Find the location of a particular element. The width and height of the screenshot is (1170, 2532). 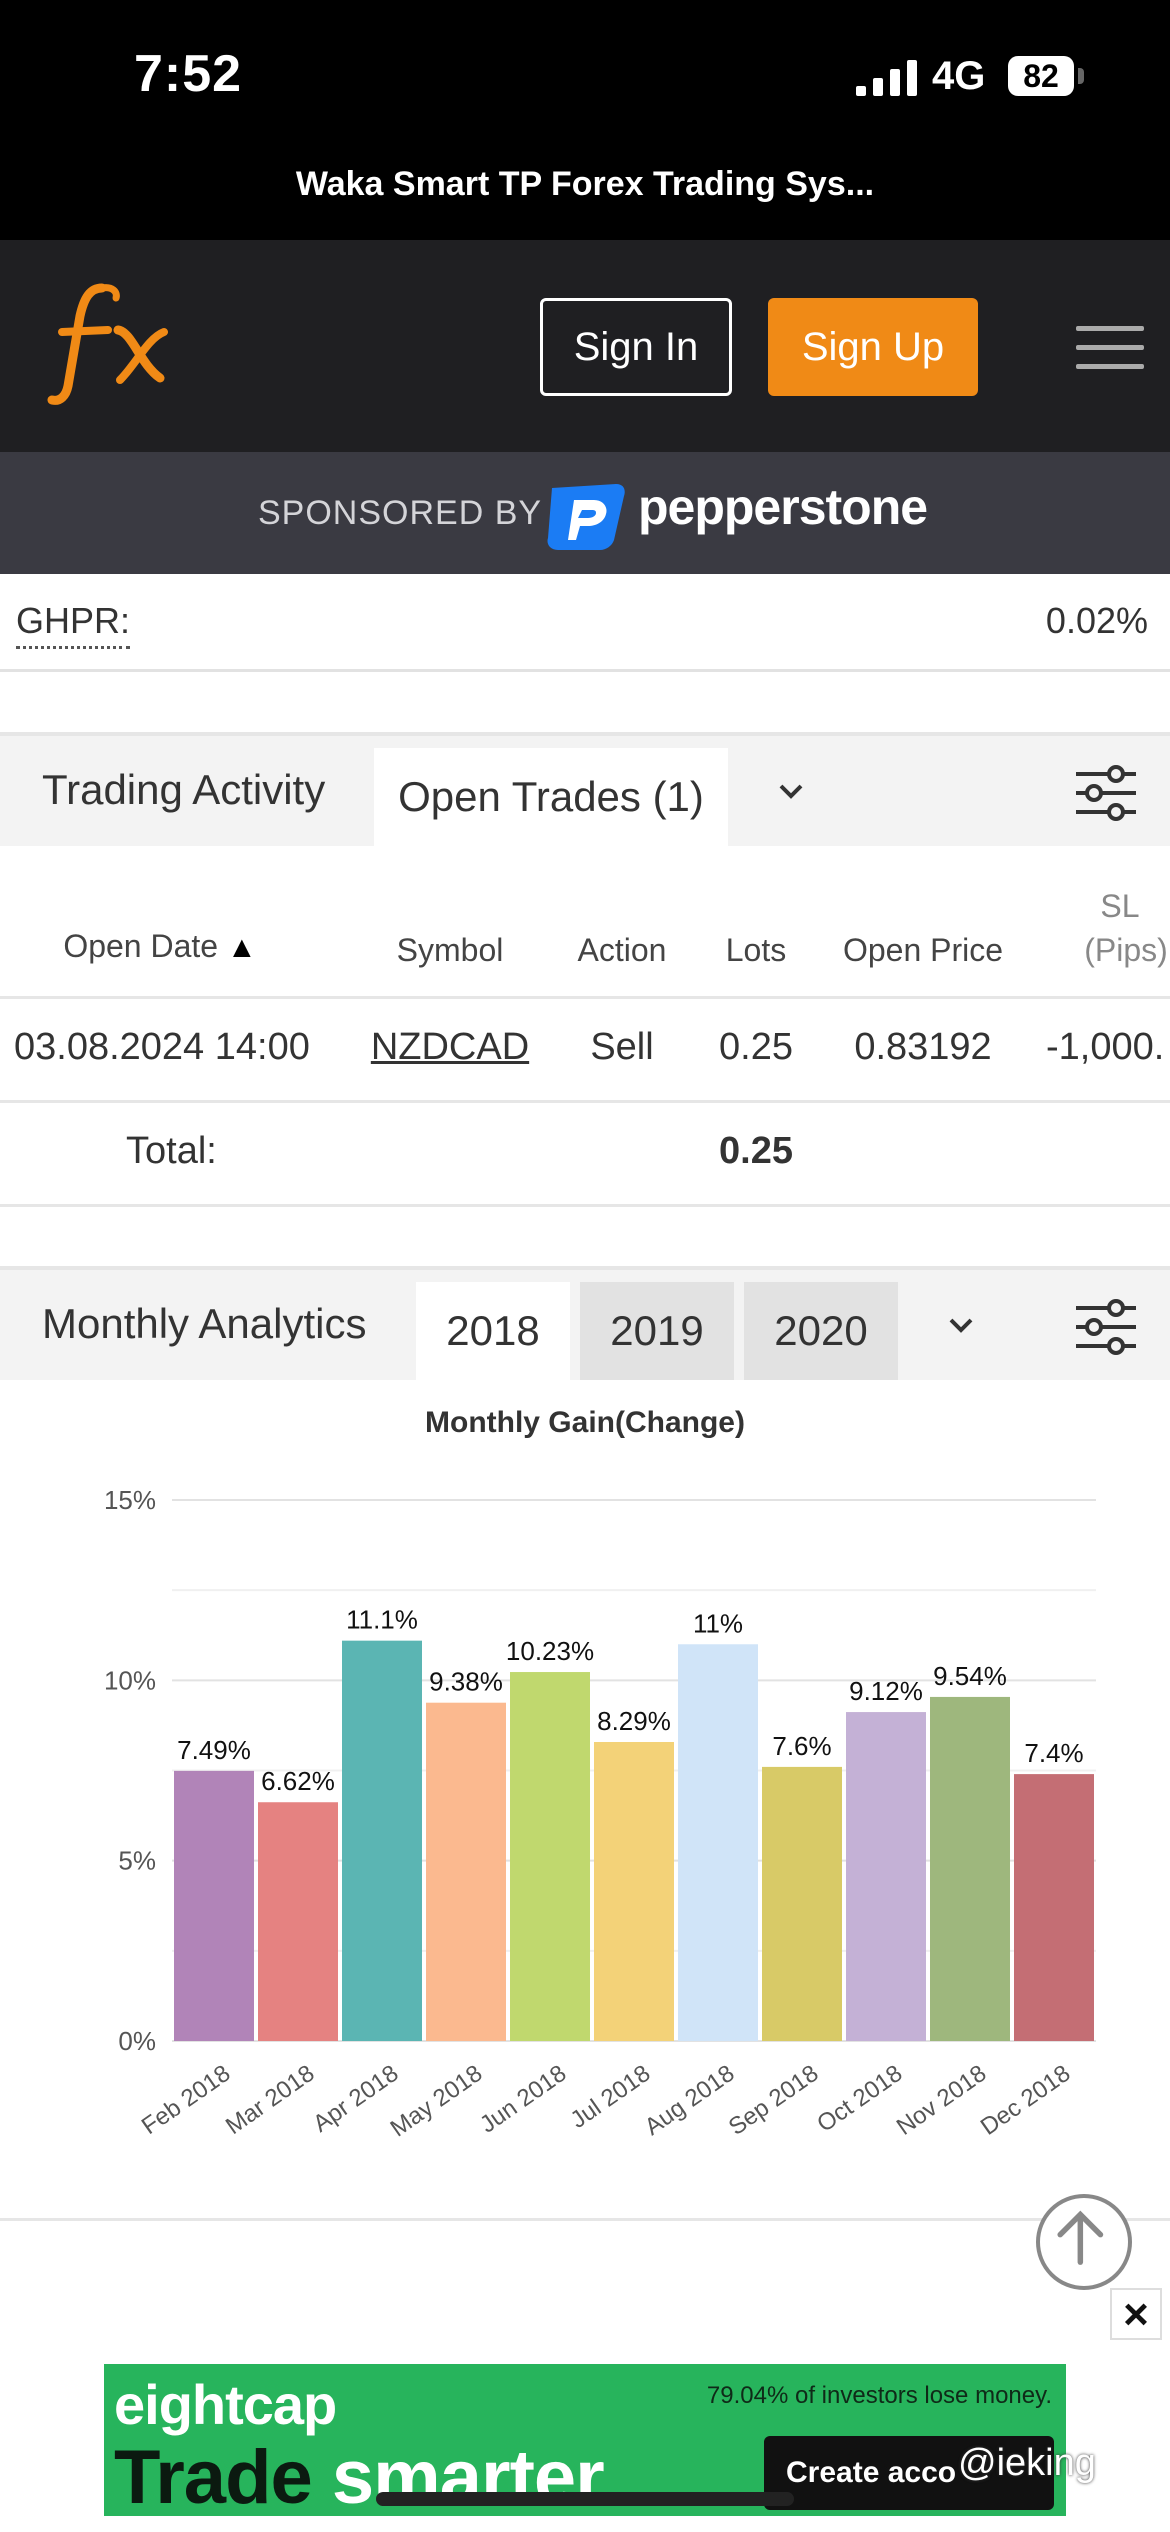

ad-cta-button: Create acco is located at coordinates (909, 2473).